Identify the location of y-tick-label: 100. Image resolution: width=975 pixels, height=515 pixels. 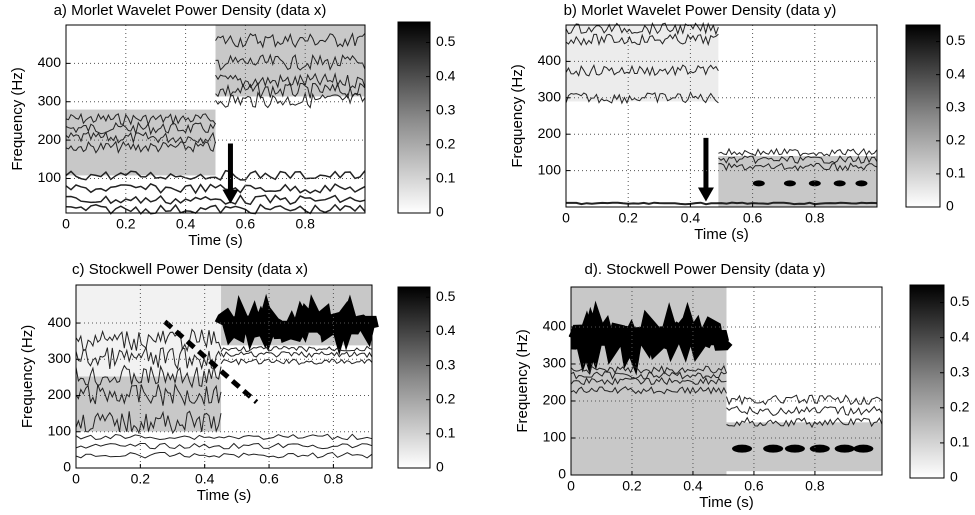
(60, 430).